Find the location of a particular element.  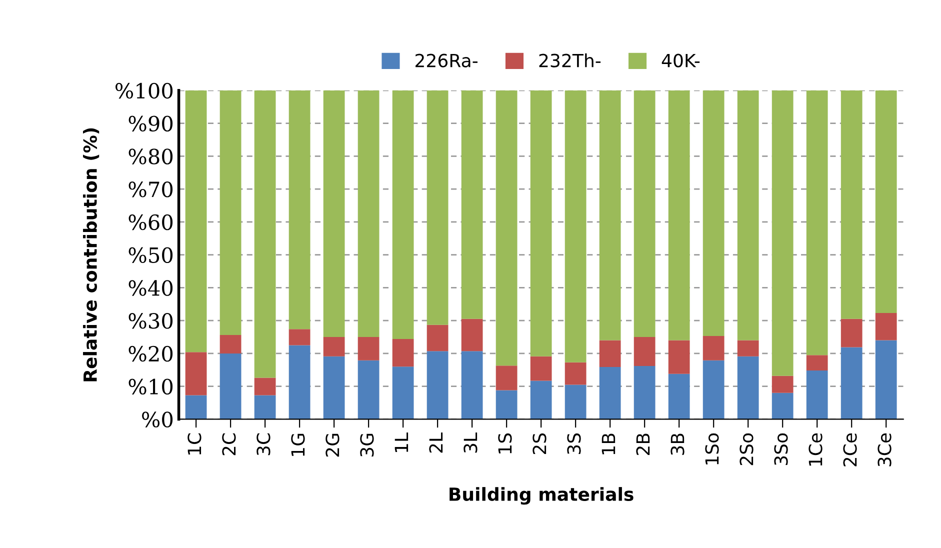

y-tick-label: %20 is located at coordinates (150, 354).